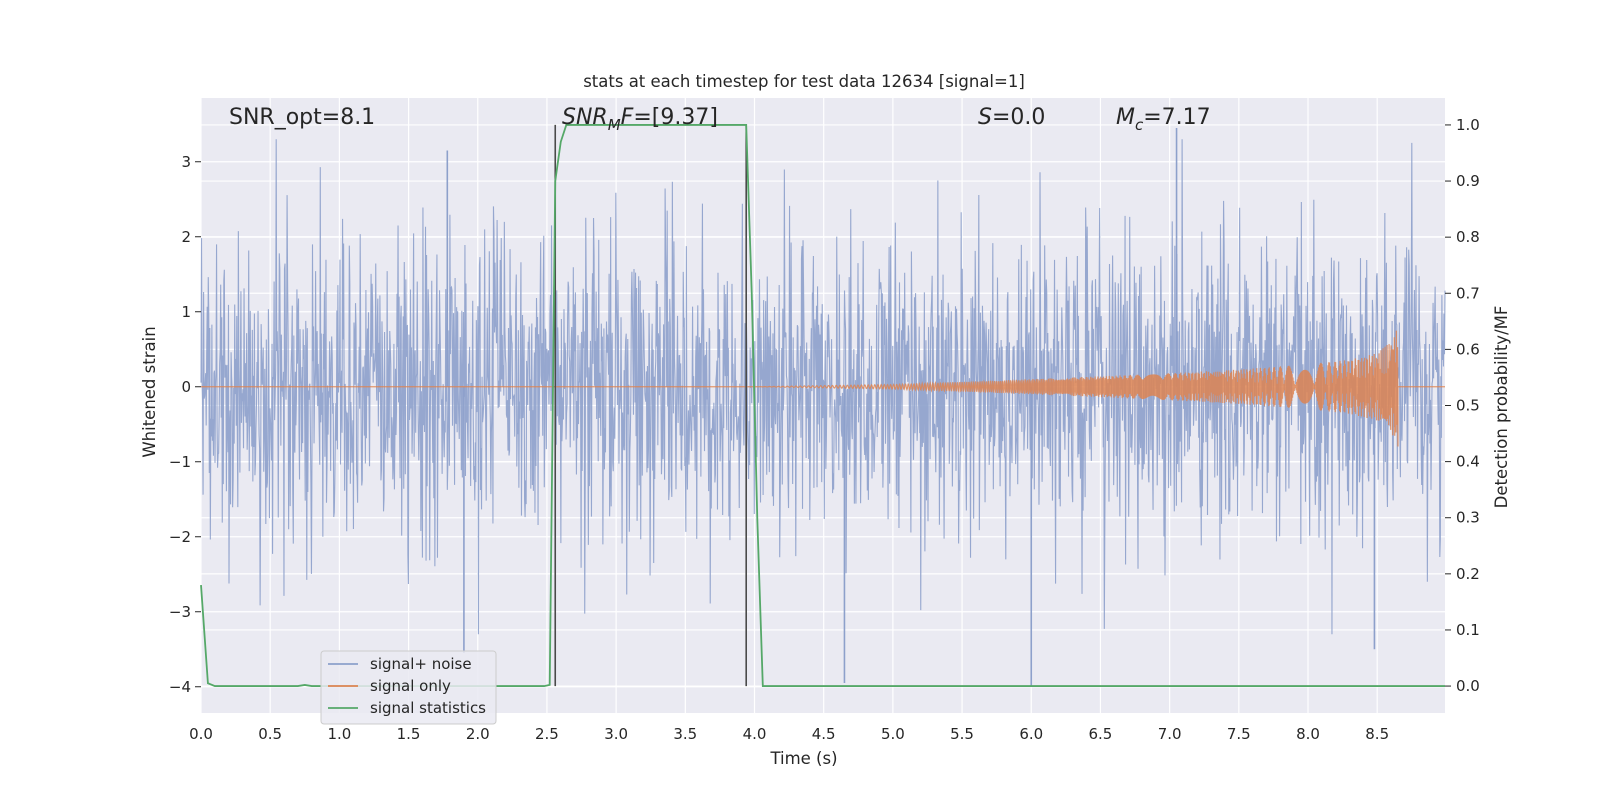 Image resolution: width=1600 pixels, height=800 pixels. What do you see at coordinates (675, 117) in the screenshot?
I see `annotation-snr-mf-value: =[9.37]` at bounding box center [675, 117].